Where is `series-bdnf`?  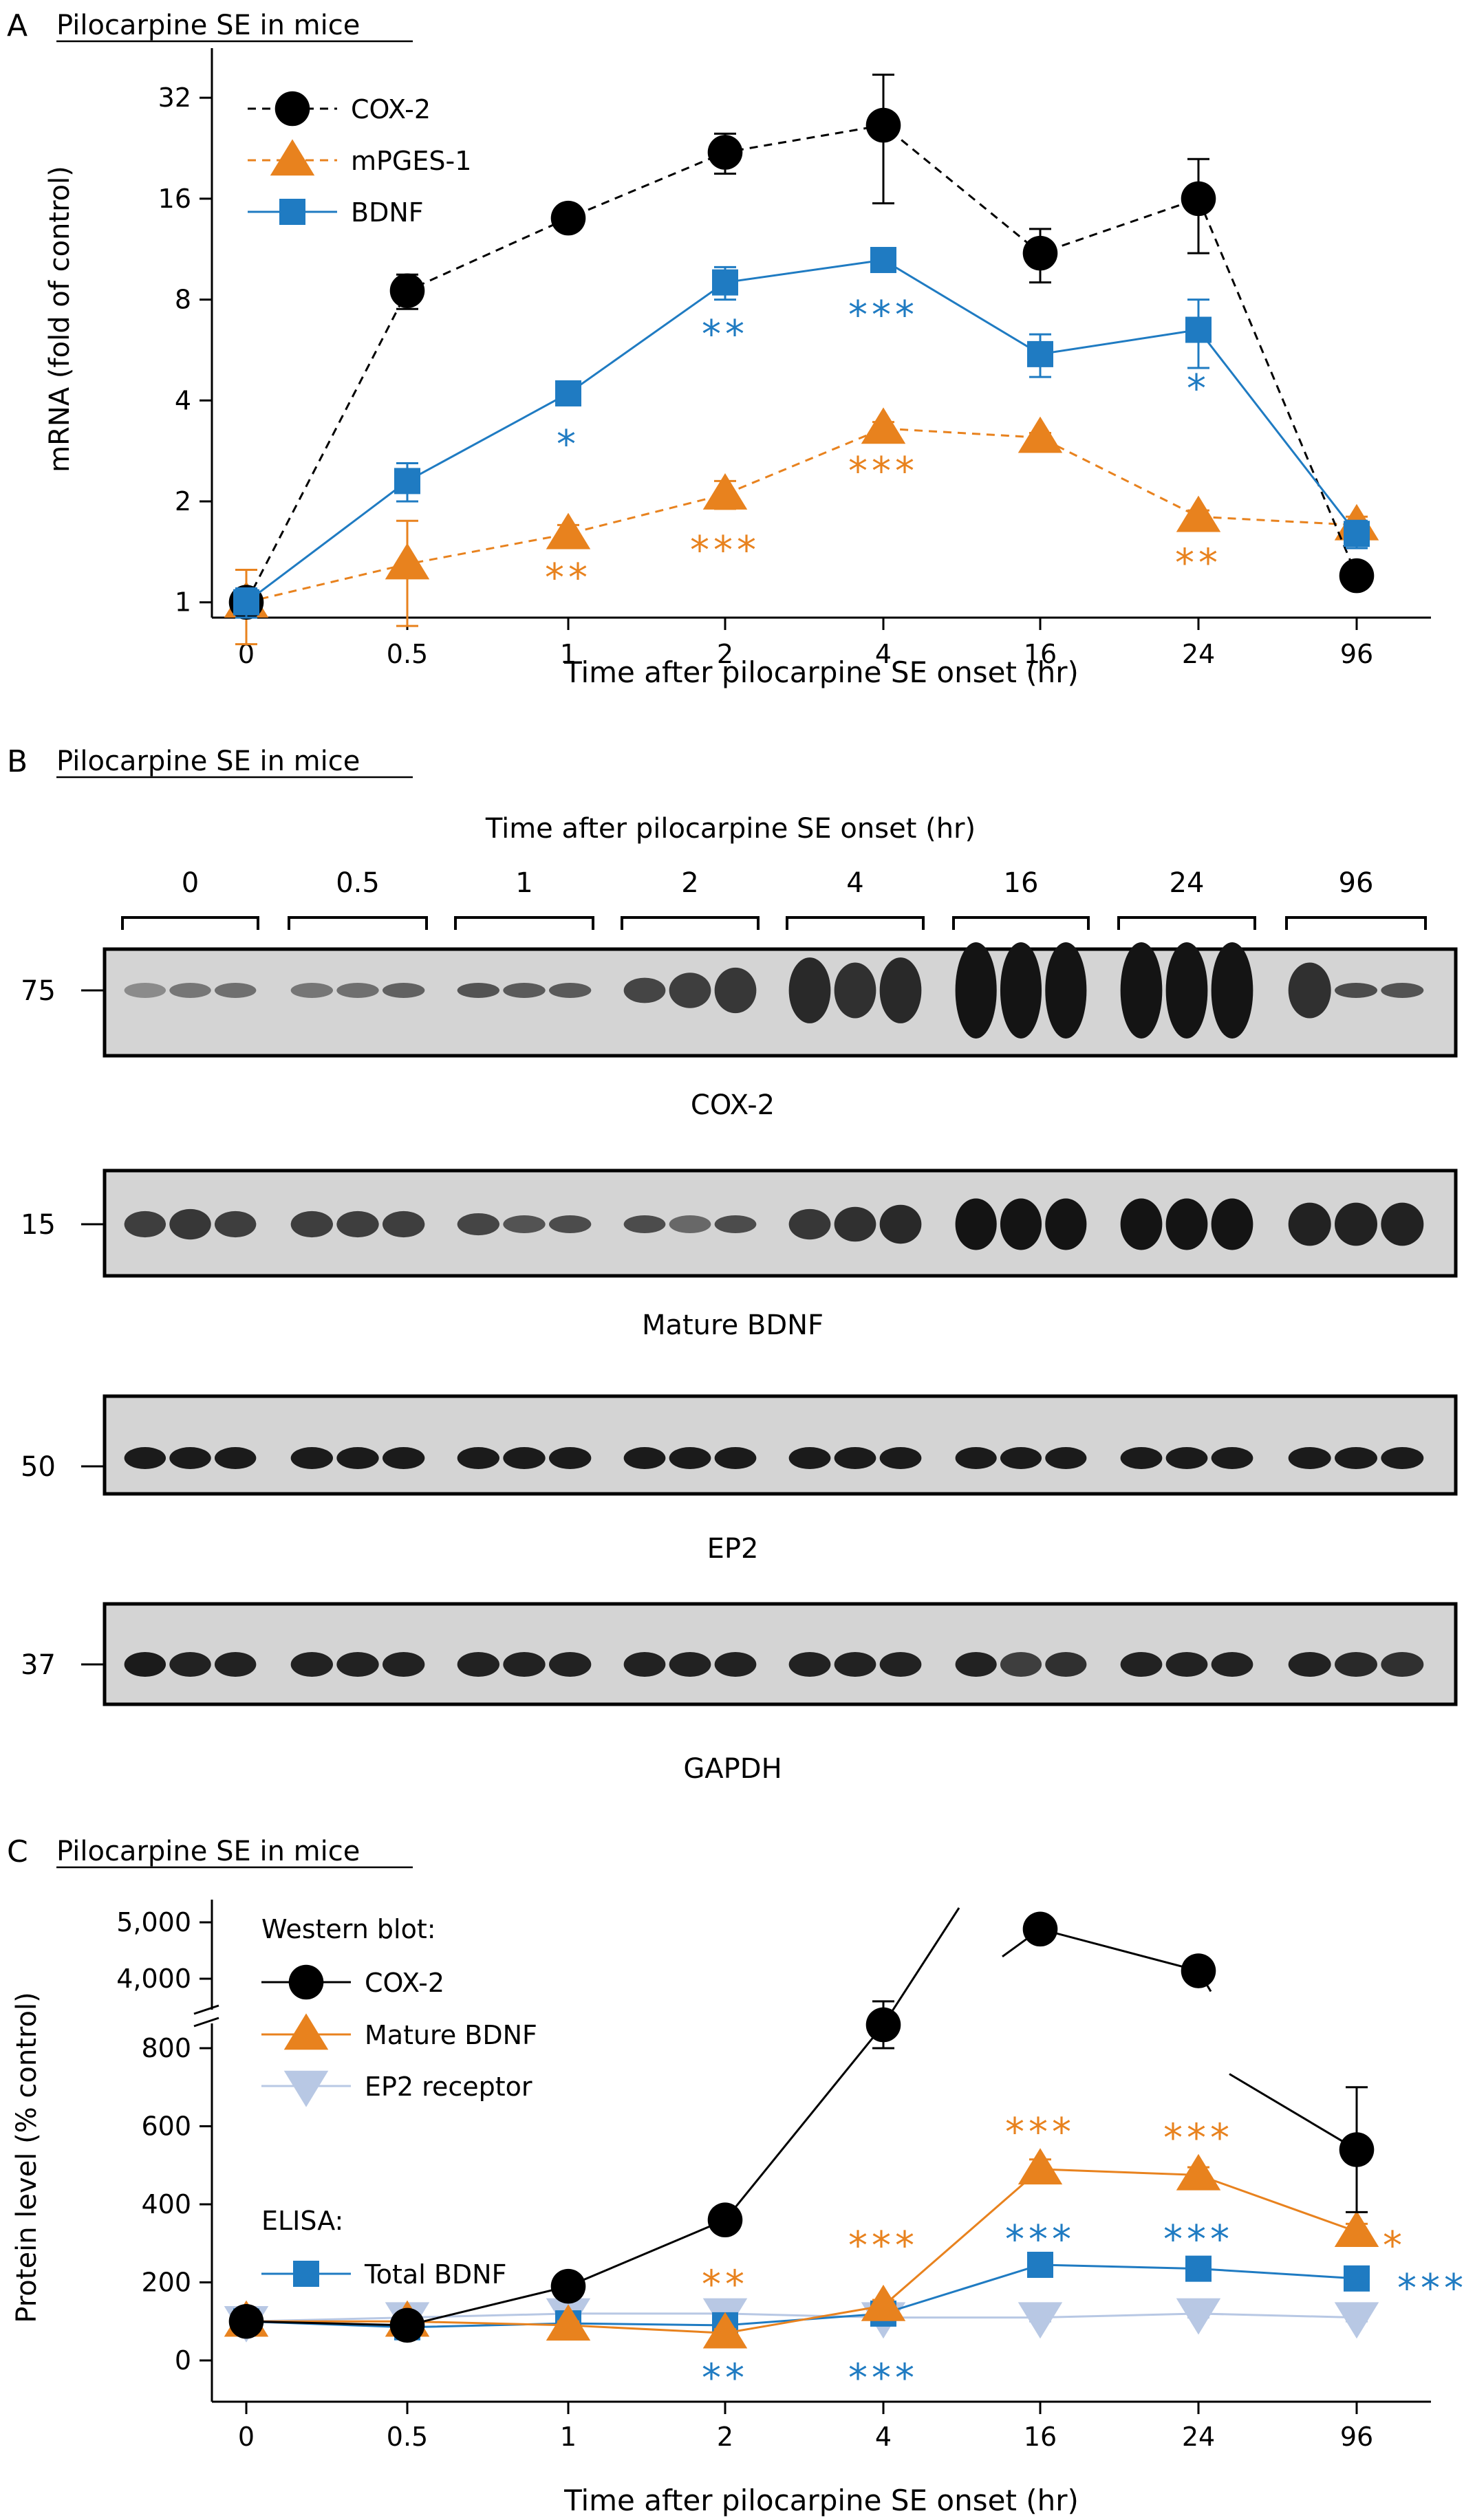
series-bdnf is located at coordinates (801, 433).